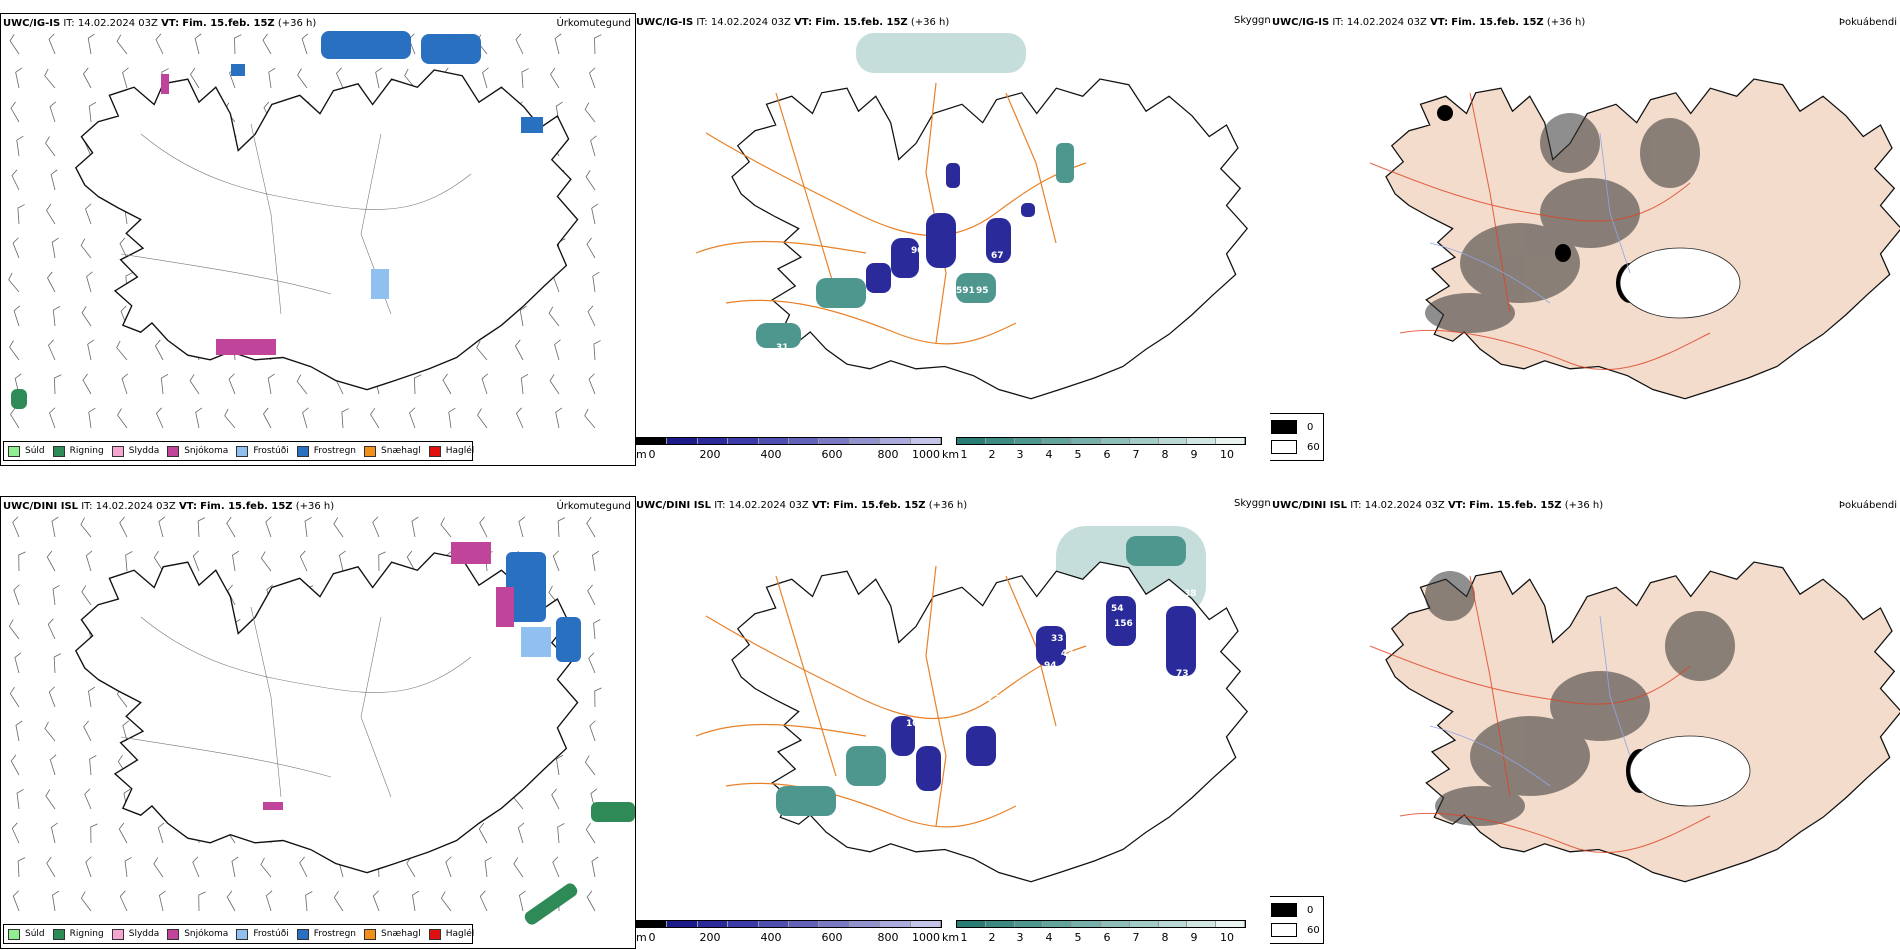  I want to click on map-label: 17, so click(957, 351).